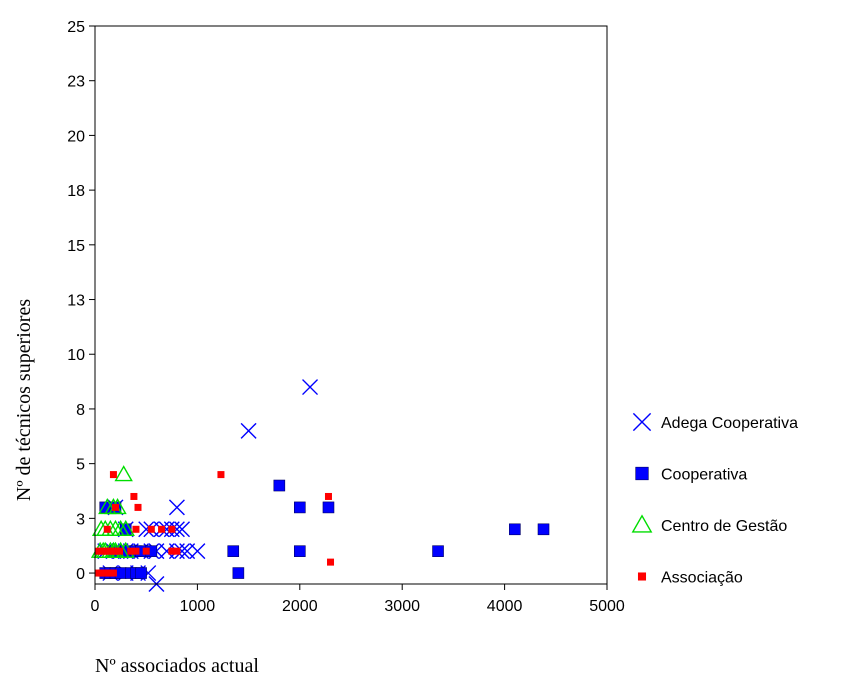 The width and height of the screenshot is (846, 680). I want to click on legend-label: Cooperativa, so click(704, 475).